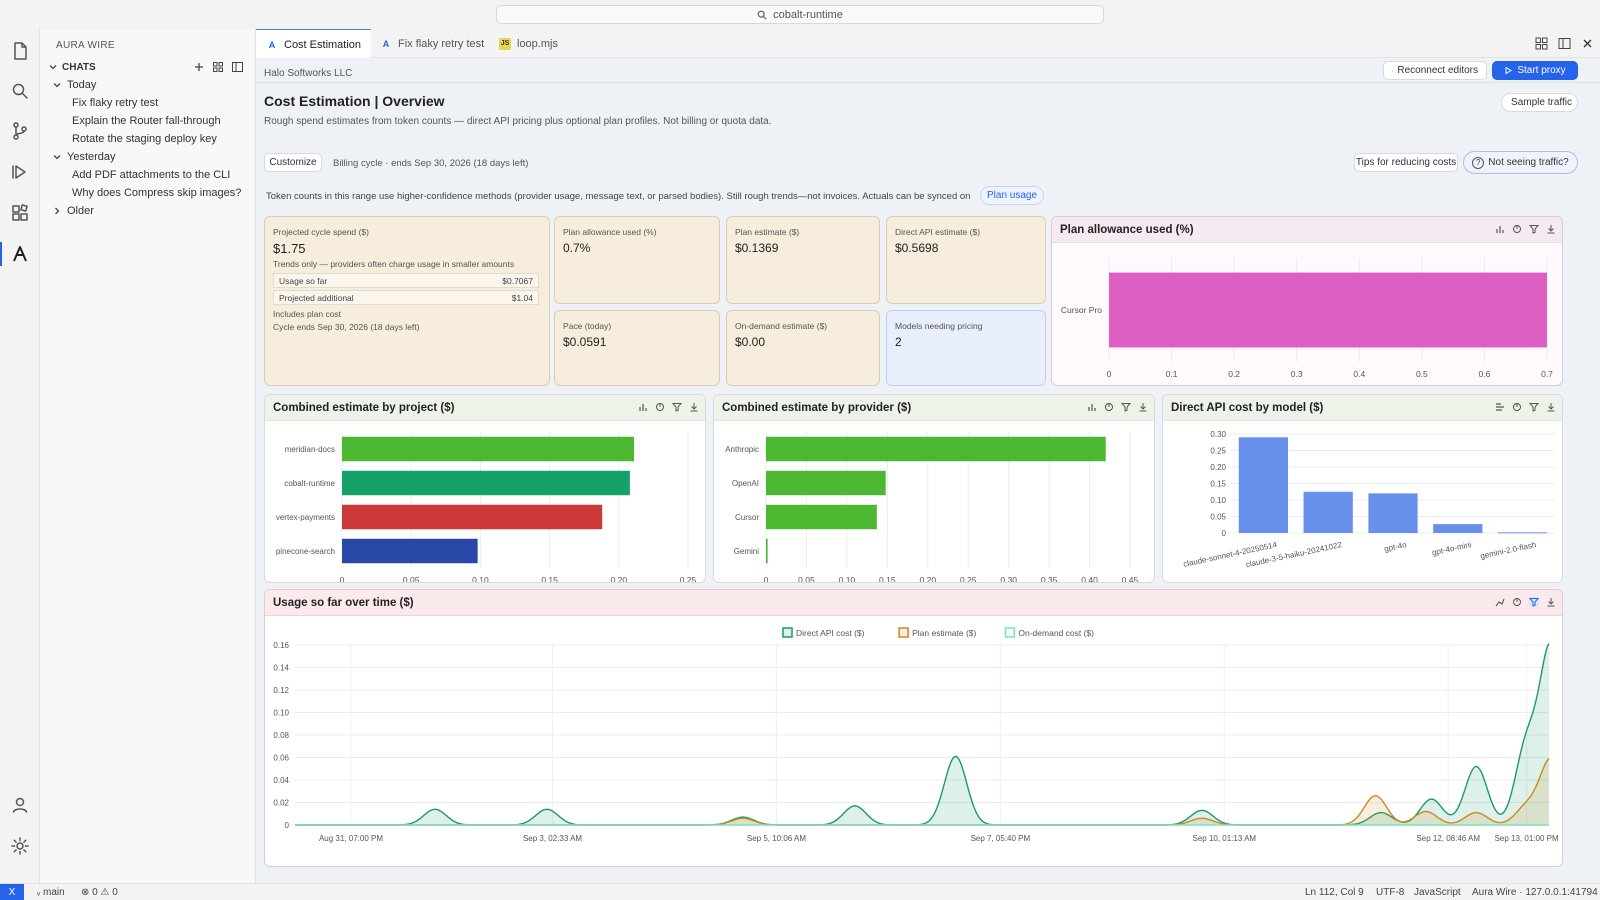 This screenshot has width=1600, height=900. What do you see at coordinates (99, 892) in the screenshot?
I see `problems-indicator: ⊗ 0 ⚠ 0` at bounding box center [99, 892].